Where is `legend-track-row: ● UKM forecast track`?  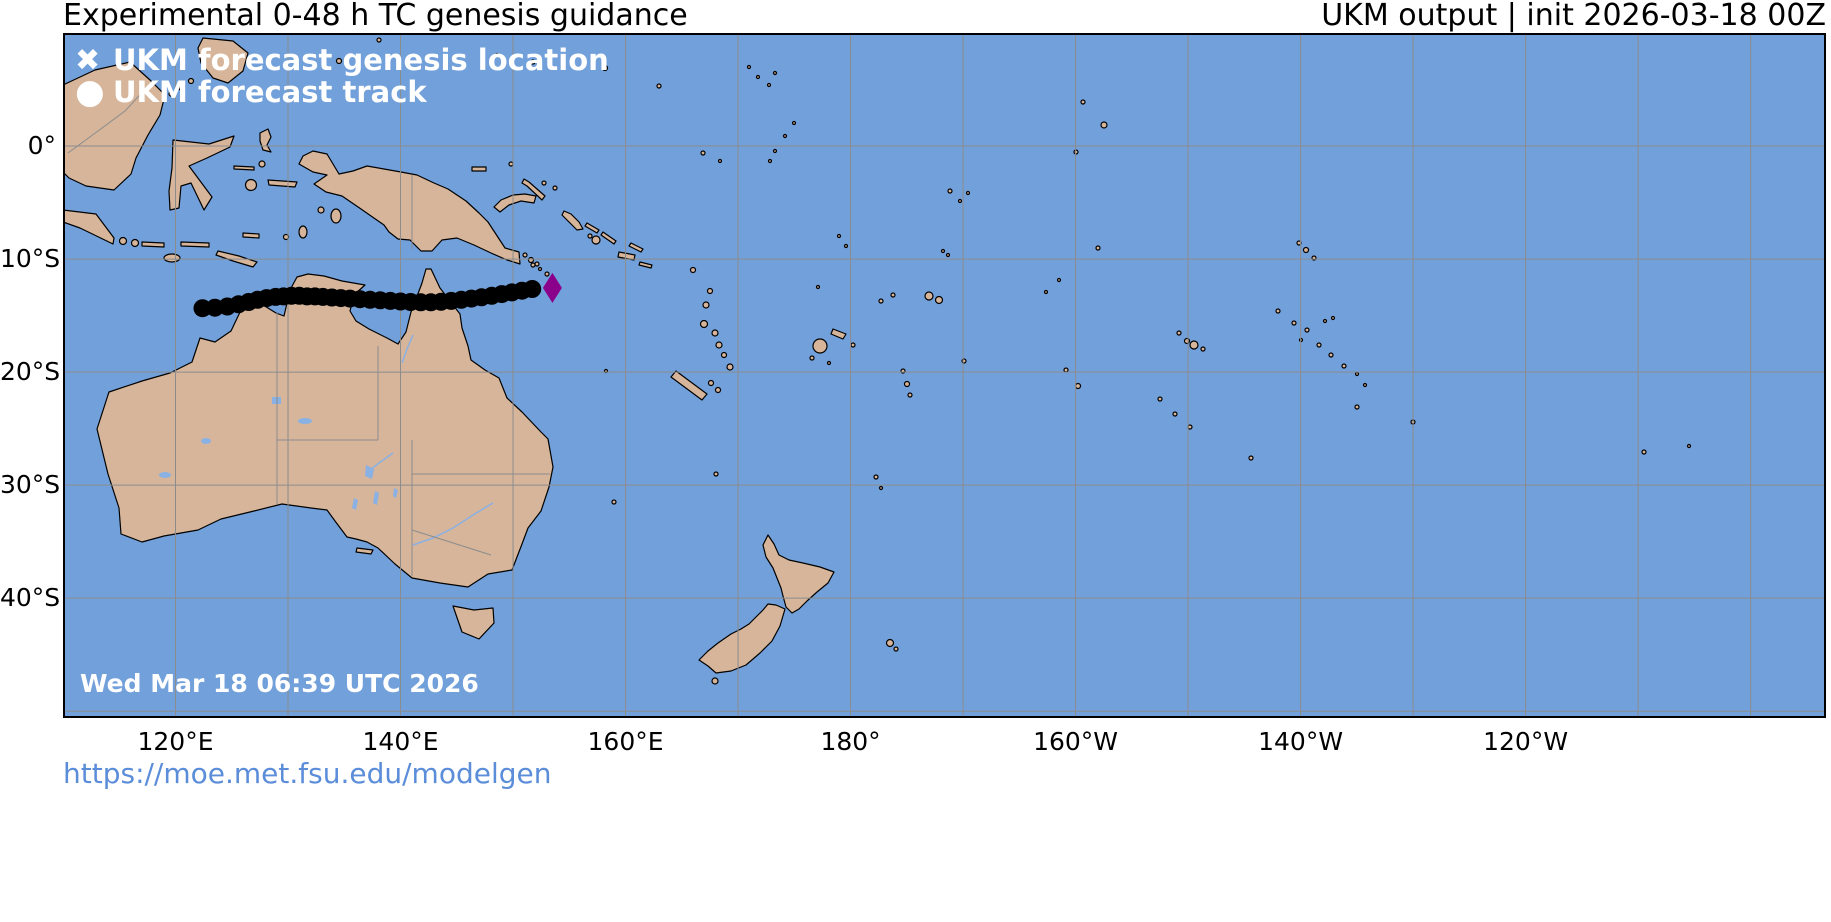 legend-track-row: ● UKM forecast track is located at coordinates (342, 92).